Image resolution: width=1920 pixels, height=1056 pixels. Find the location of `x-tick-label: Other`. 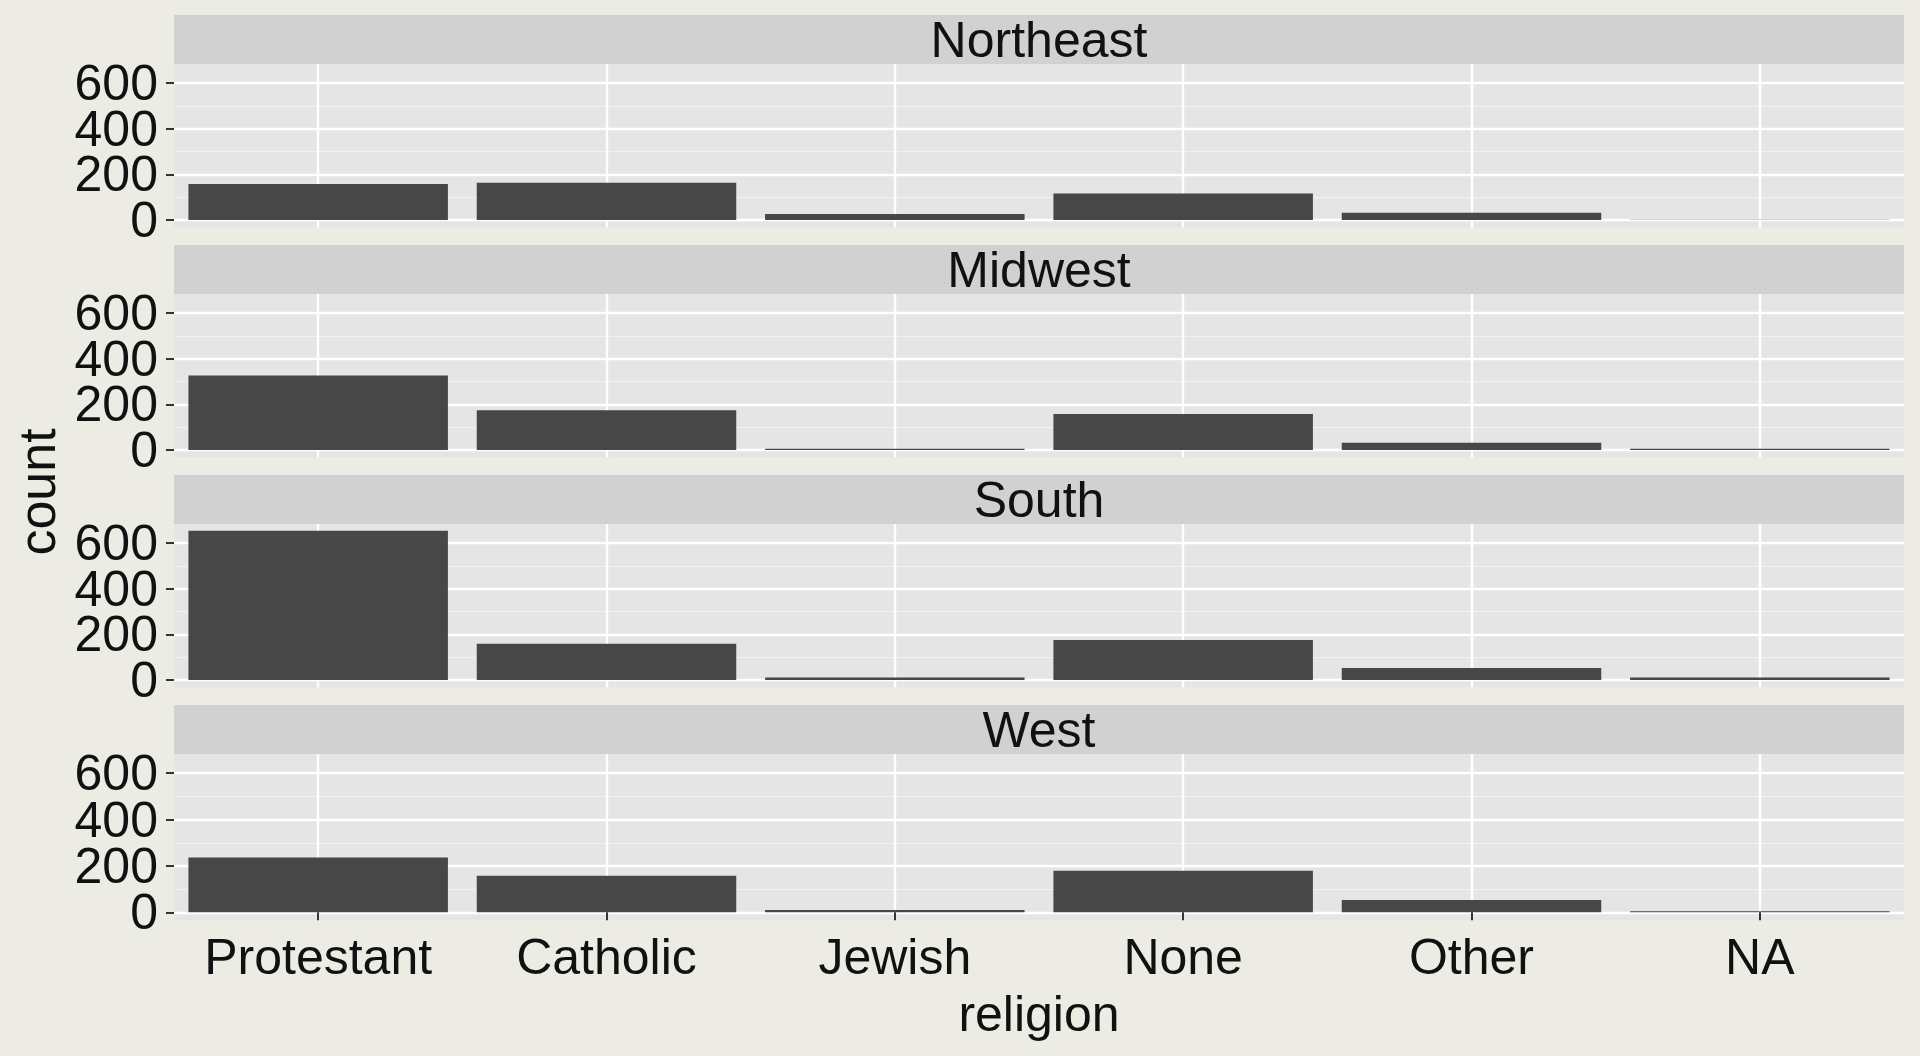

x-tick-label: Other is located at coordinates (1471, 957).